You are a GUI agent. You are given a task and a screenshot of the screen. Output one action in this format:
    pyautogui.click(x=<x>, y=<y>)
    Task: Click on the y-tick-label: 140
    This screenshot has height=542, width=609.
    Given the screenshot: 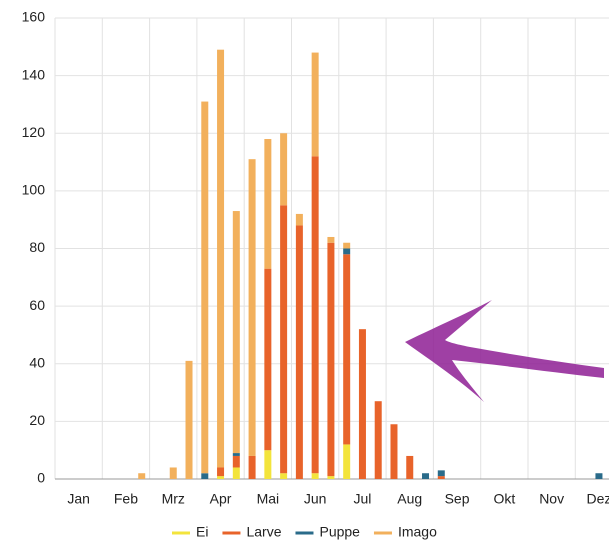 What is the action you would take?
    pyautogui.click(x=34, y=74)
    